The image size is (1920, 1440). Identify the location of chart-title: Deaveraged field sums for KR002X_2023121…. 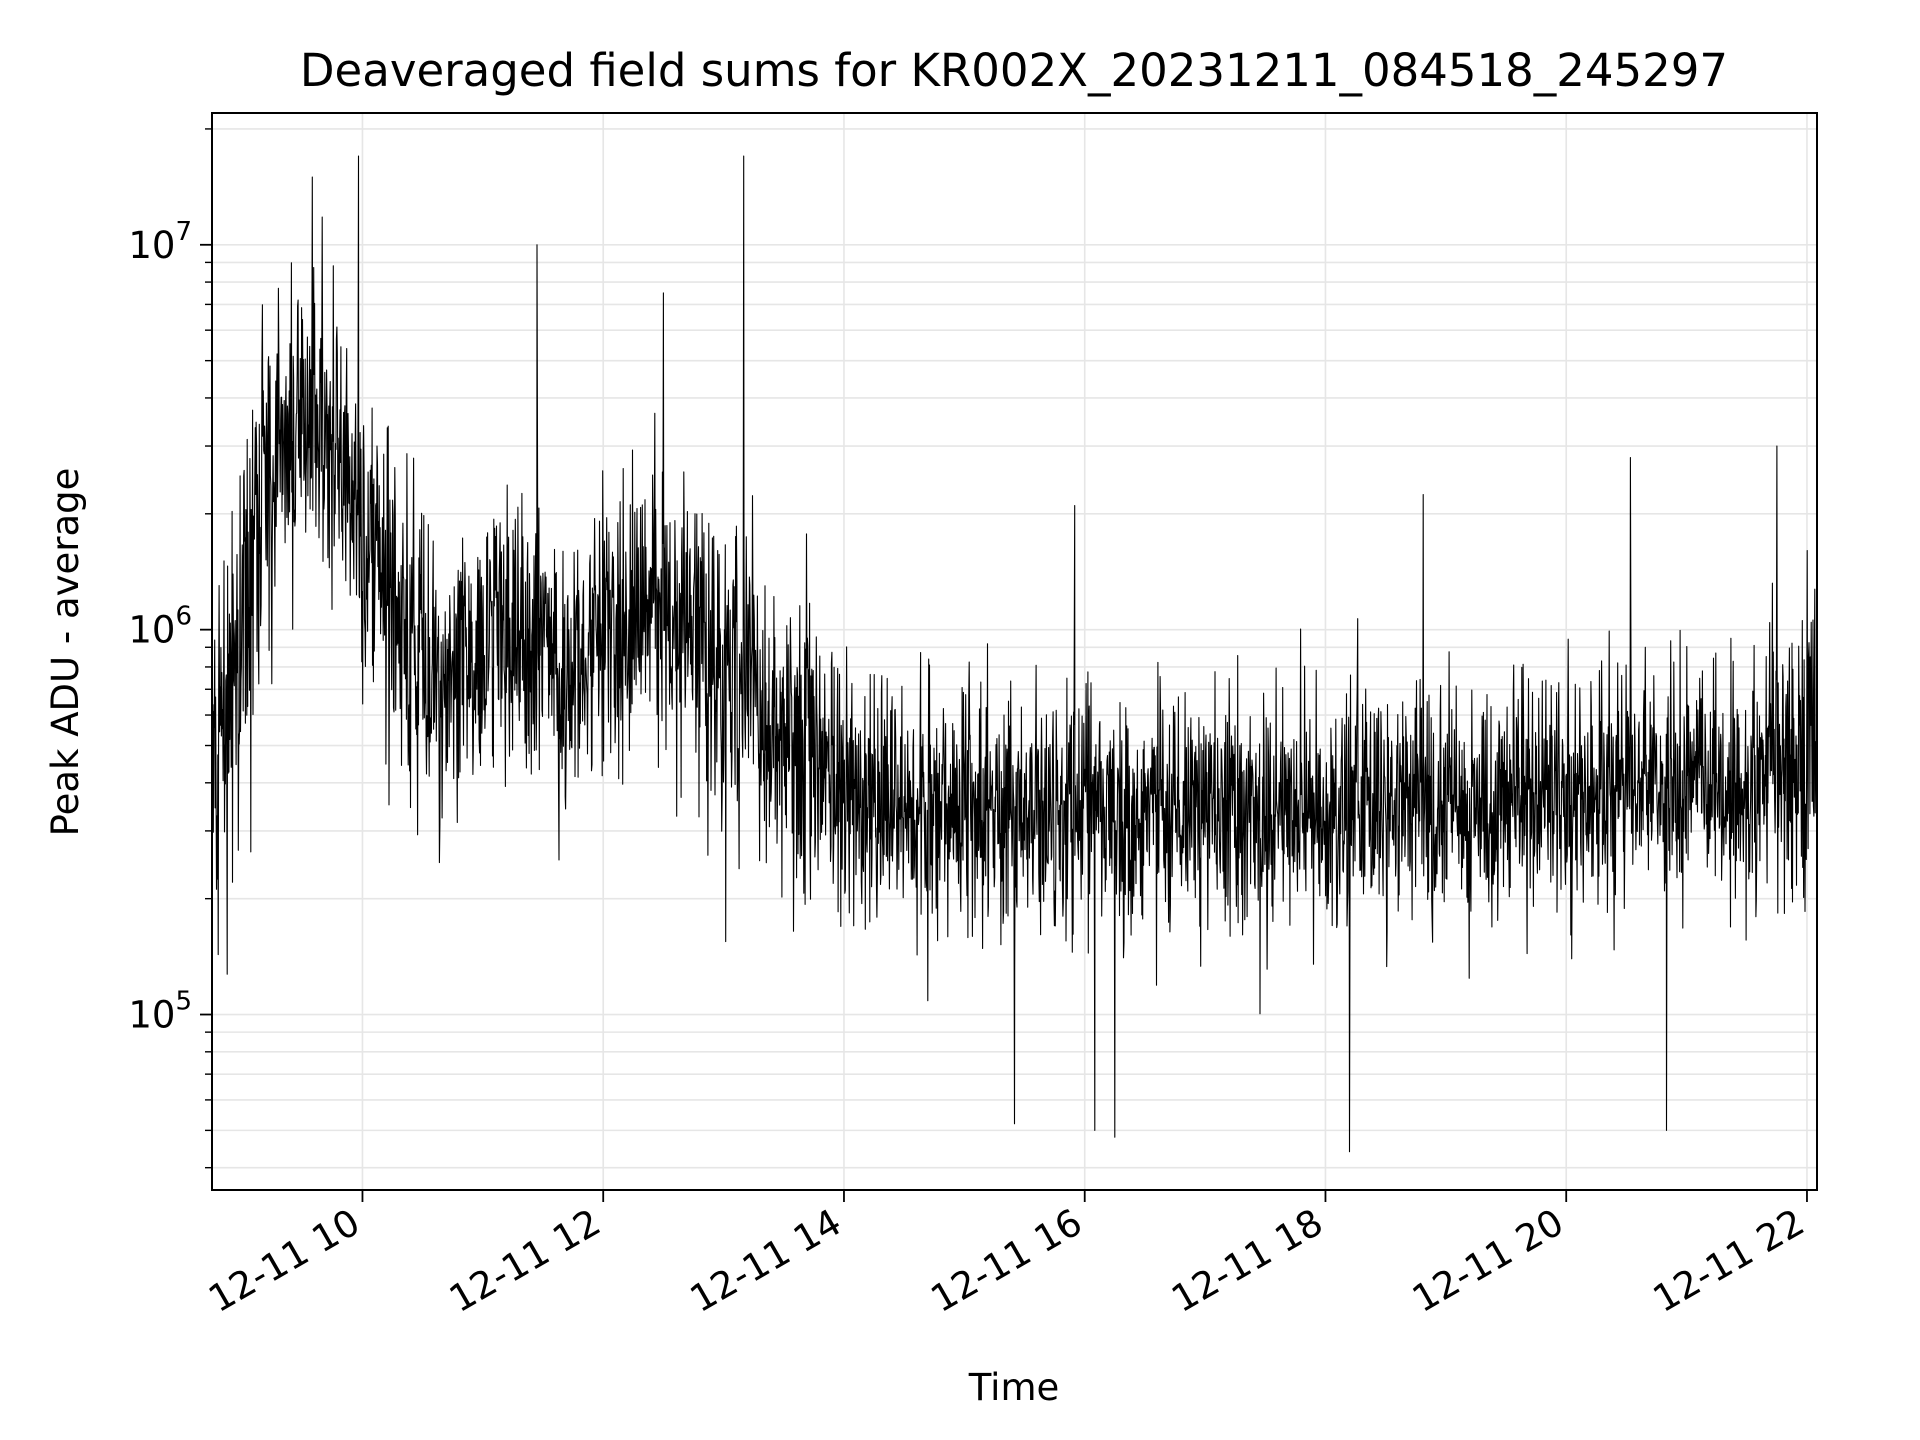
(1014, 70).